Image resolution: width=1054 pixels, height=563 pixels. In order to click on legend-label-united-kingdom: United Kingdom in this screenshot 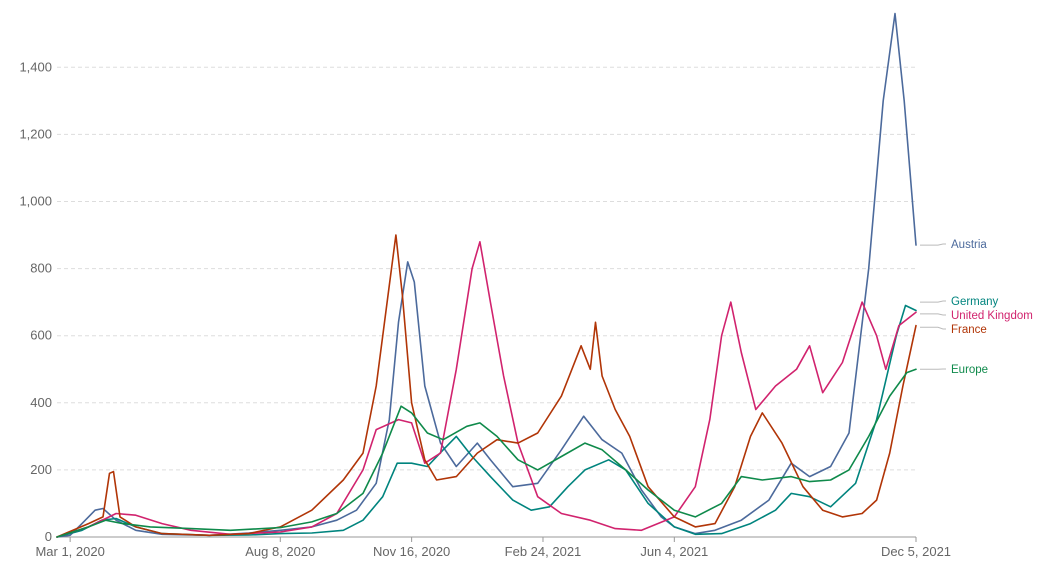, I will do `click(992, 316)`.